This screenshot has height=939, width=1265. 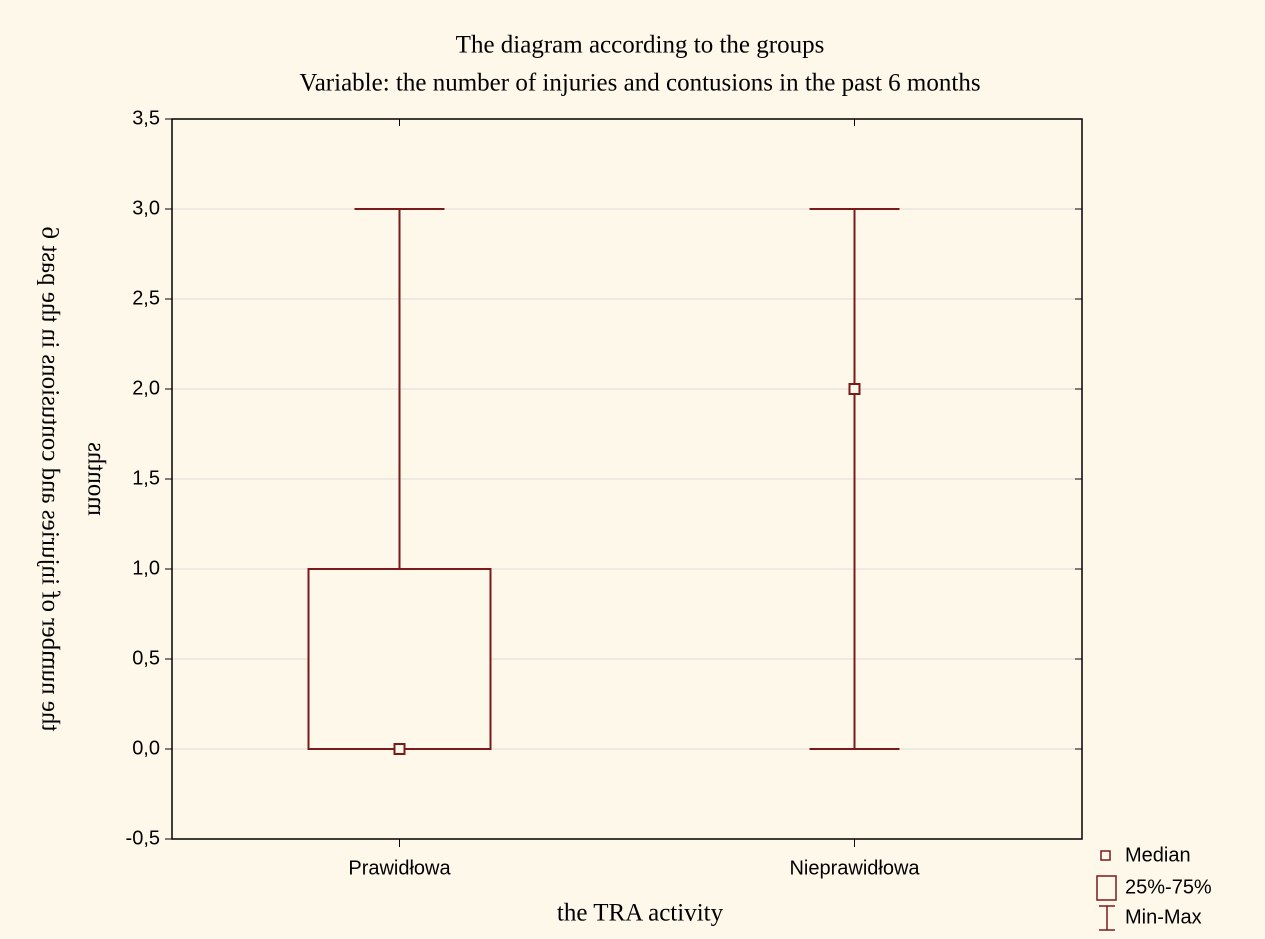 I want to click on box, so click(x=399, y=659).